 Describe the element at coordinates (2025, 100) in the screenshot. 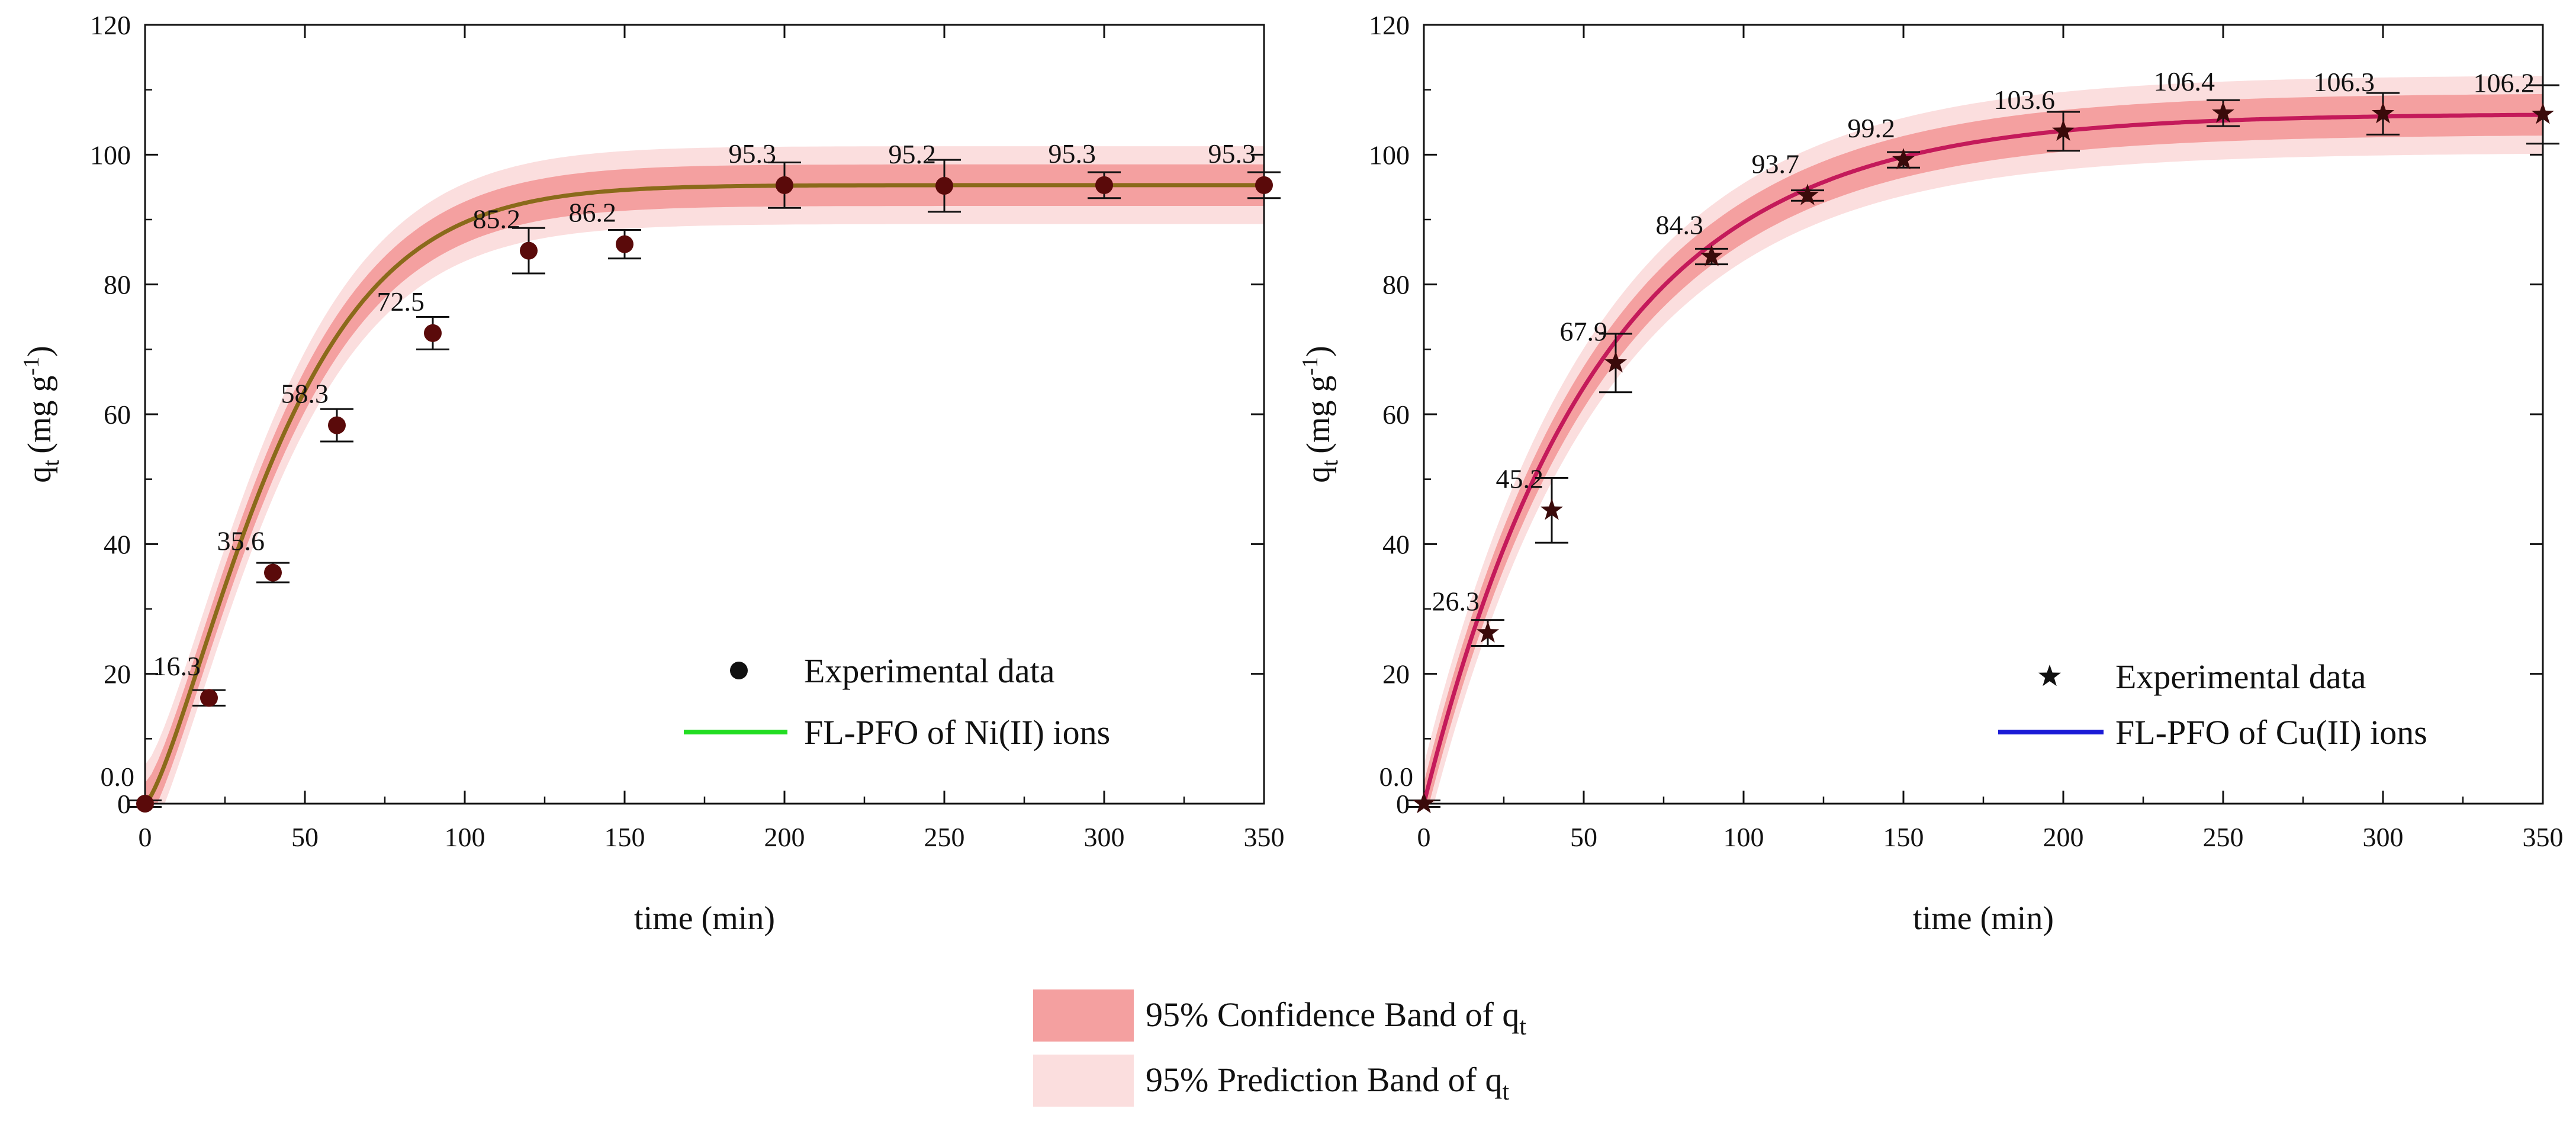

I see `data-label: 103.6` at that location.